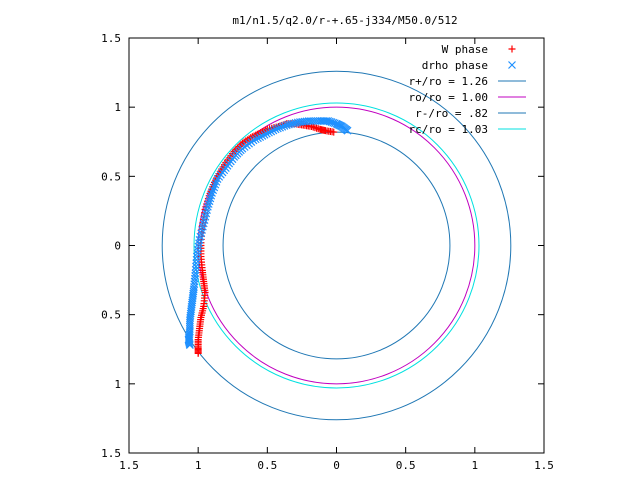 The height and width of the screenshot is (480, 640). What do you see at coordinates (117, 246) in the screenshot?
I see `y-tick-label: 0` at bounding box center [117, 246].